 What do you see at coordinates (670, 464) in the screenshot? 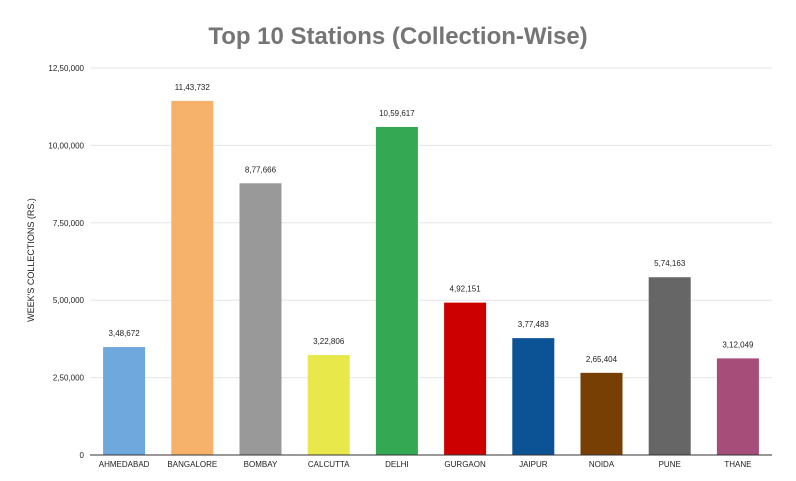
I see `x-tick-label: PUNE` at bounding box center [670, 464].